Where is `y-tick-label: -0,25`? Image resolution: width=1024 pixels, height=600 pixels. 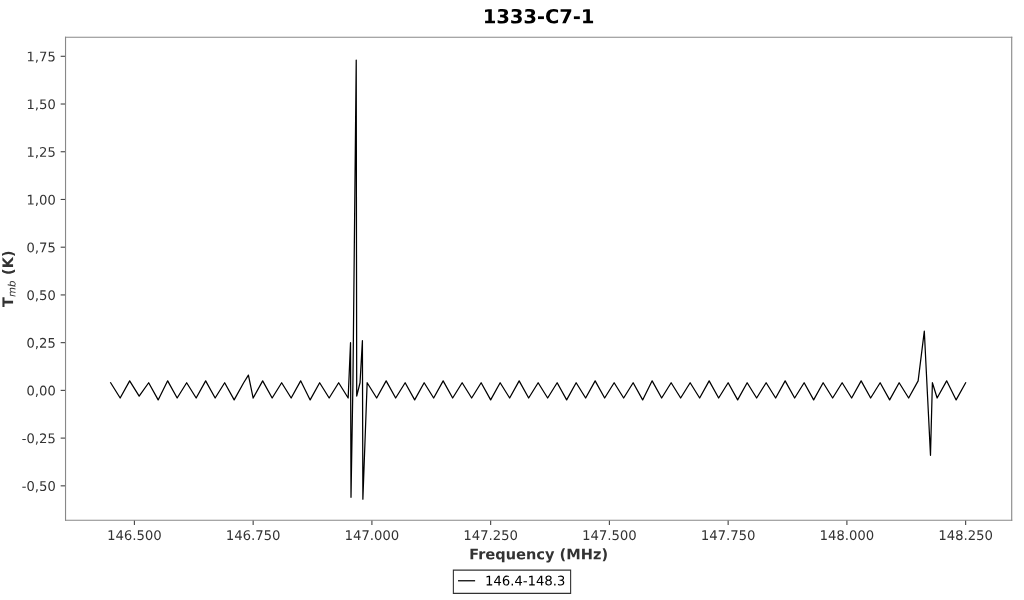 y-tick-label: -0,25 is located at coordinates (38, 439).